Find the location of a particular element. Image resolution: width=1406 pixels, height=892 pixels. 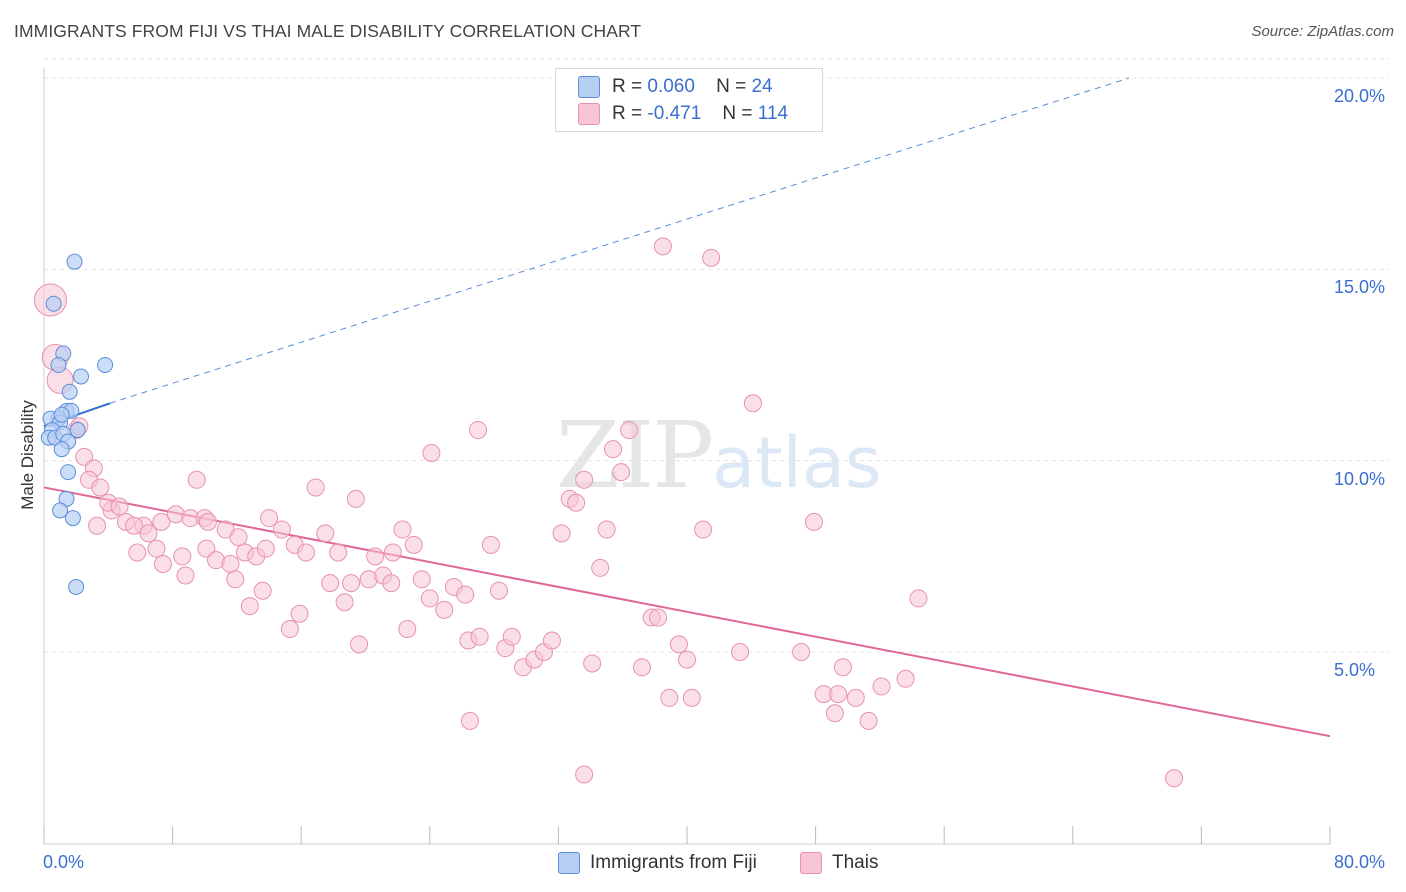

source-label: Source: ZipAtlas.com is located at coordinates (1322, 31).